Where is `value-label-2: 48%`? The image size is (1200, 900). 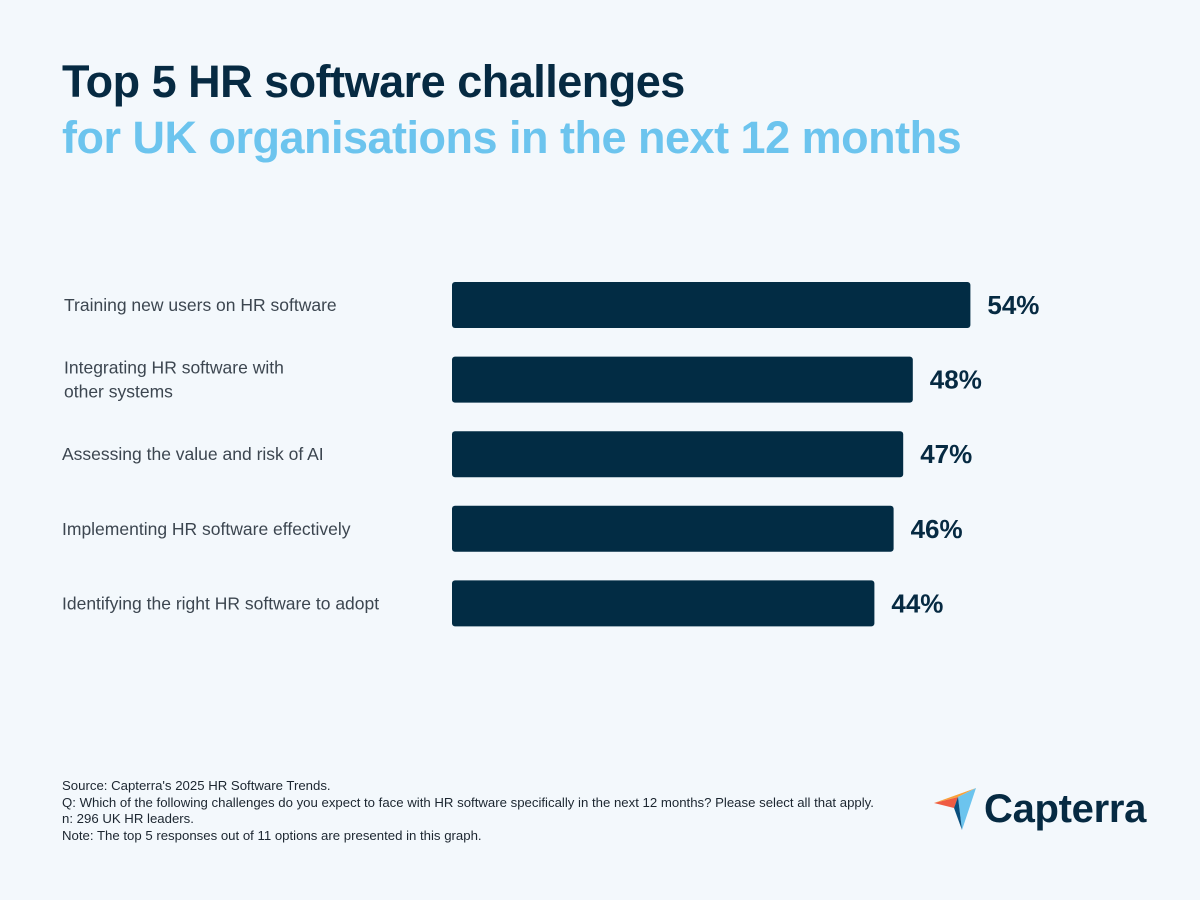
value-label-2: 48% is located at coordinates (956, 380).